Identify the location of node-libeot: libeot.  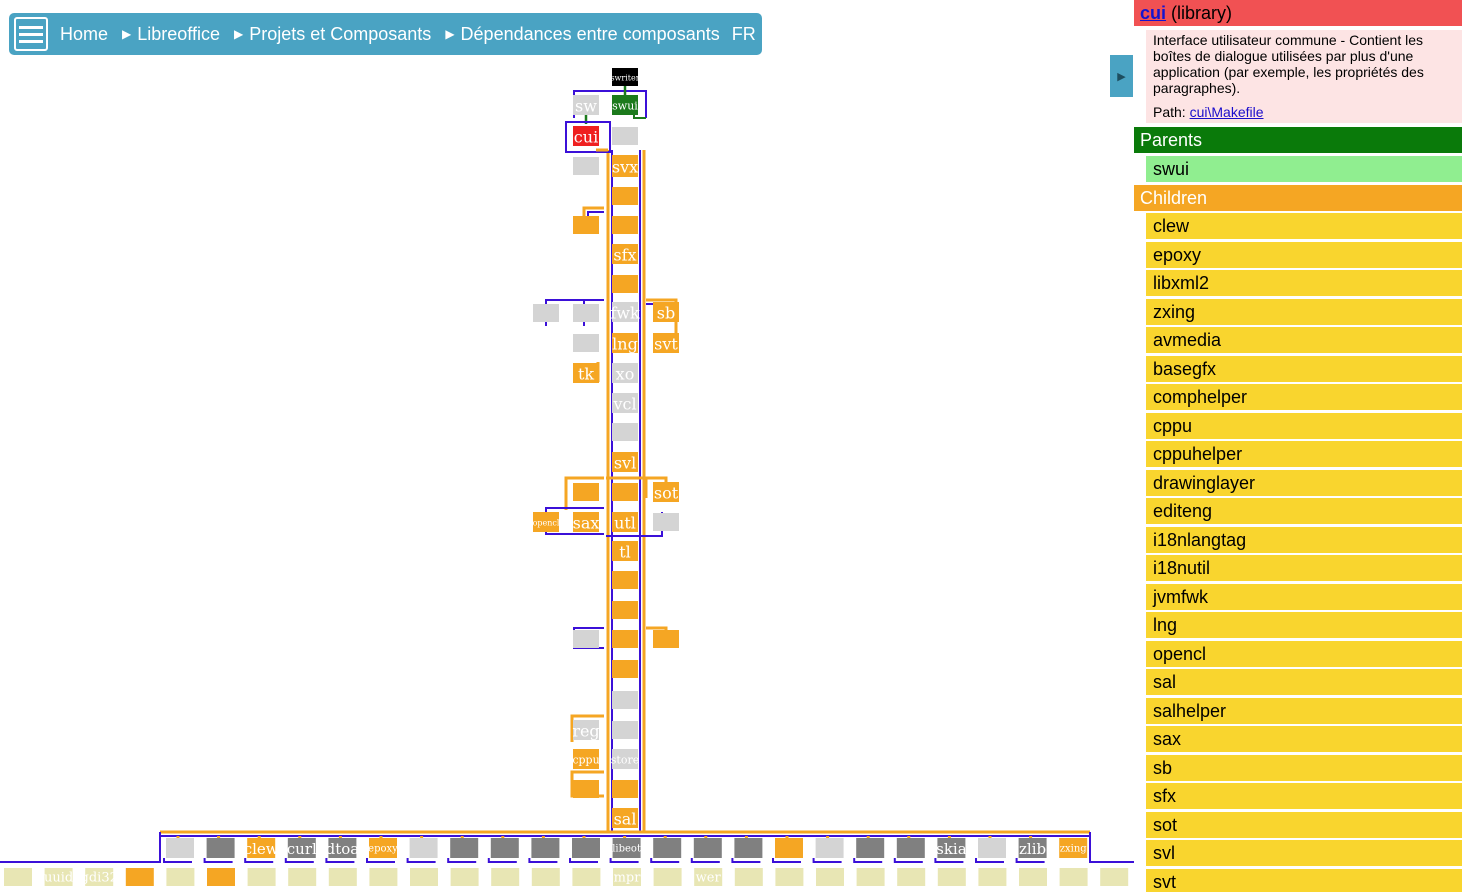
(626, 848).